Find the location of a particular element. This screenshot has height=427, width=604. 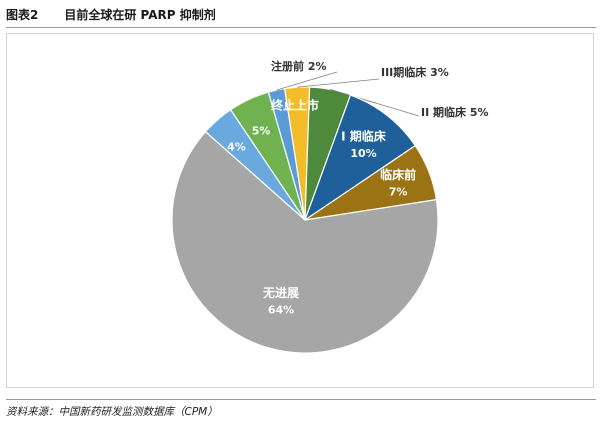

slice-value-p1: 10% is located at coordinates (363, 153).